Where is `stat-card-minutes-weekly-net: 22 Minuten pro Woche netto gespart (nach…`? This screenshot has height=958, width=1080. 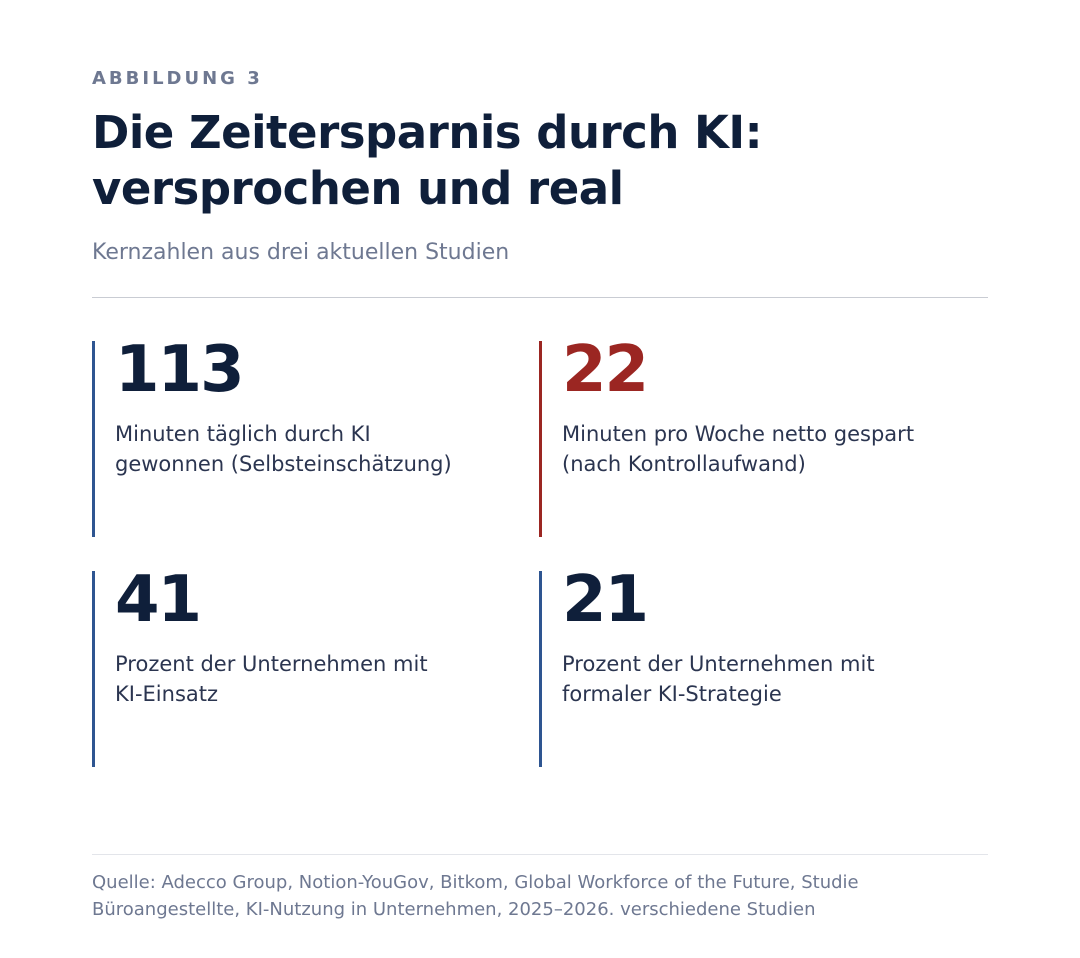
stat-card-minutes-weekly-net: 22 Minuten pro Woche netto gespart (nach… is located at coordinates (749, 436).